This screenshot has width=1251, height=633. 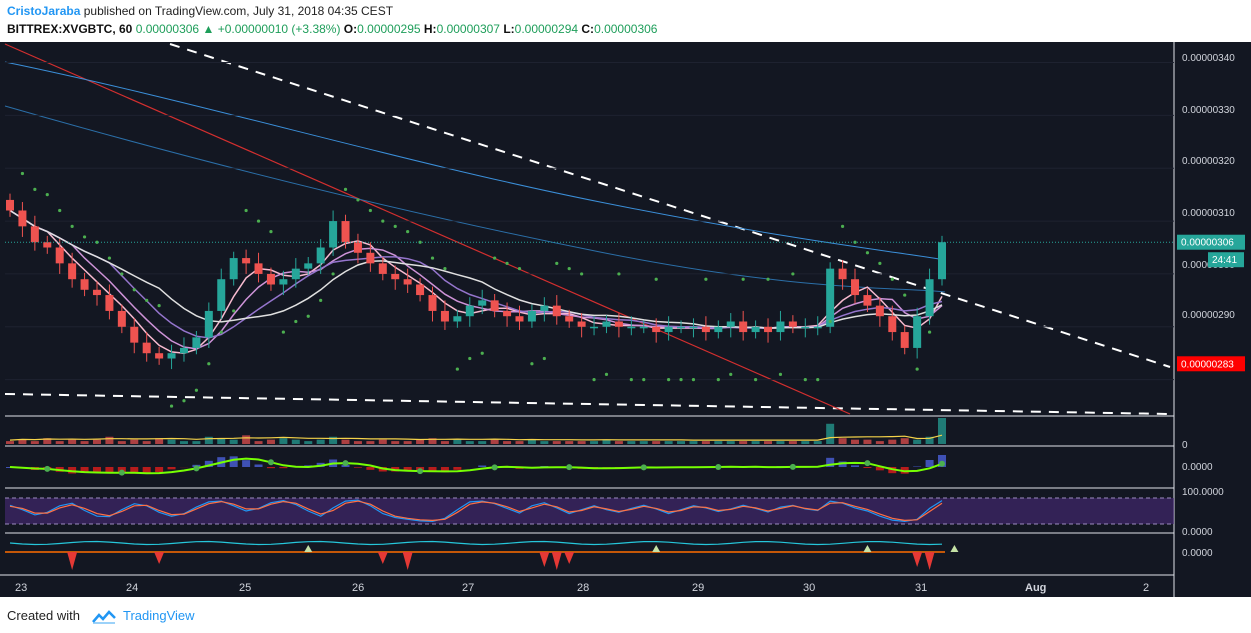 I want to click on tradingview-brand-link: TradingView, so click(x=159, y=615).